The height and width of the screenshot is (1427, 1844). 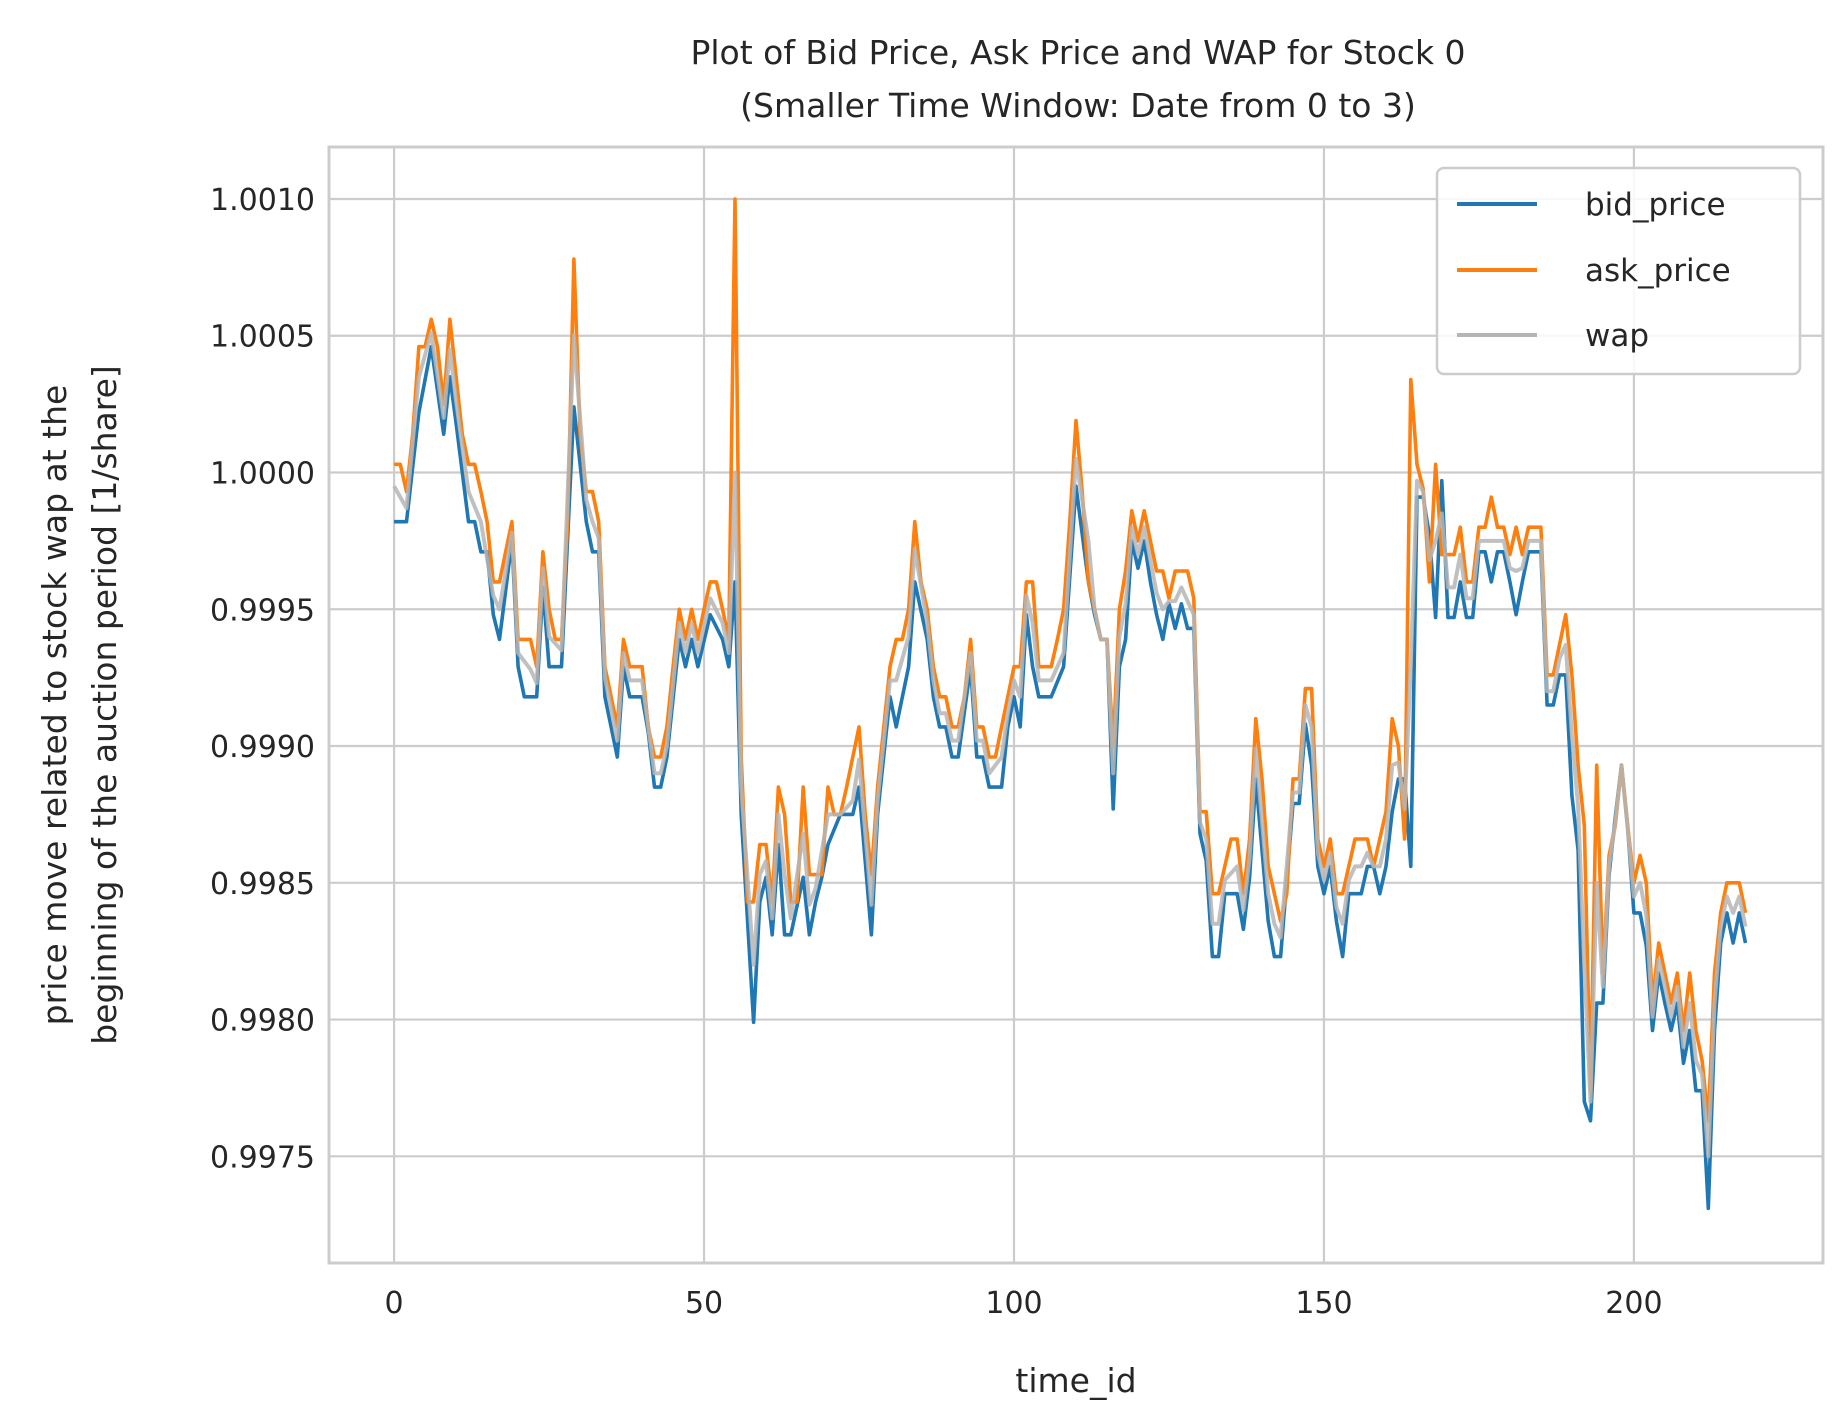 I want to click on y-tick-label: 0.9995, so click(x=262, y=610).